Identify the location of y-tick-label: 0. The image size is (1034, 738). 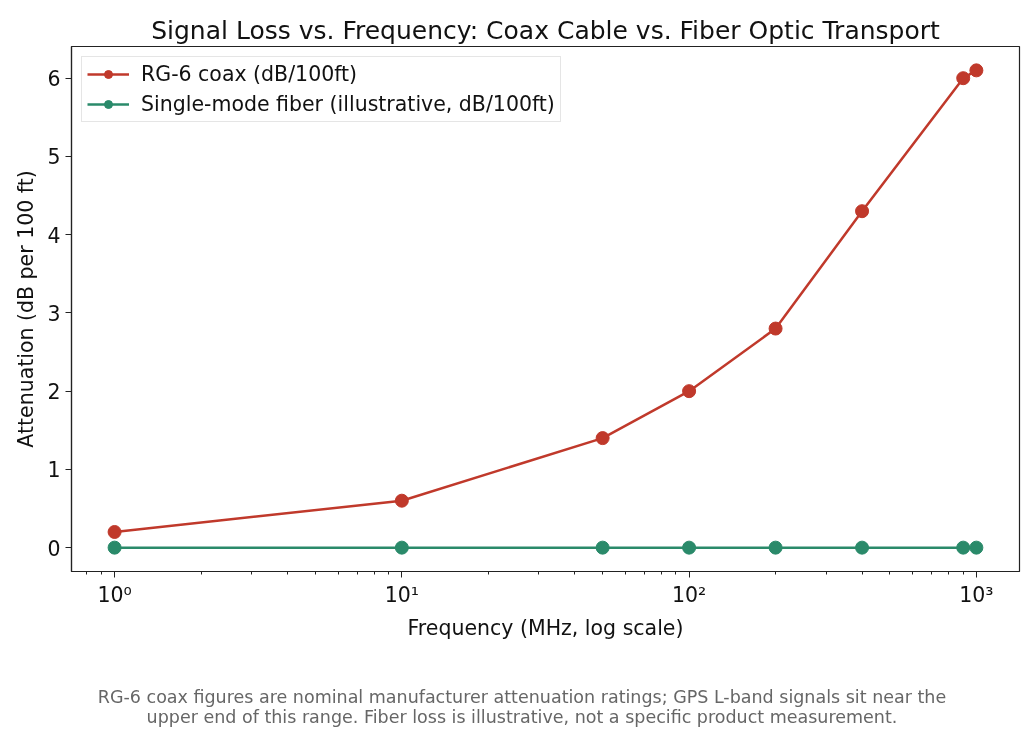
(54, 548).